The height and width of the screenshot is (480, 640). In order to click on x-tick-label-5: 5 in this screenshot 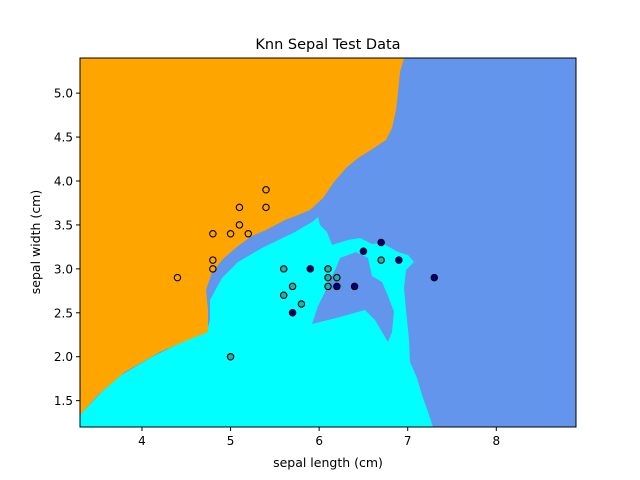, I will do `click(231, 441)`.